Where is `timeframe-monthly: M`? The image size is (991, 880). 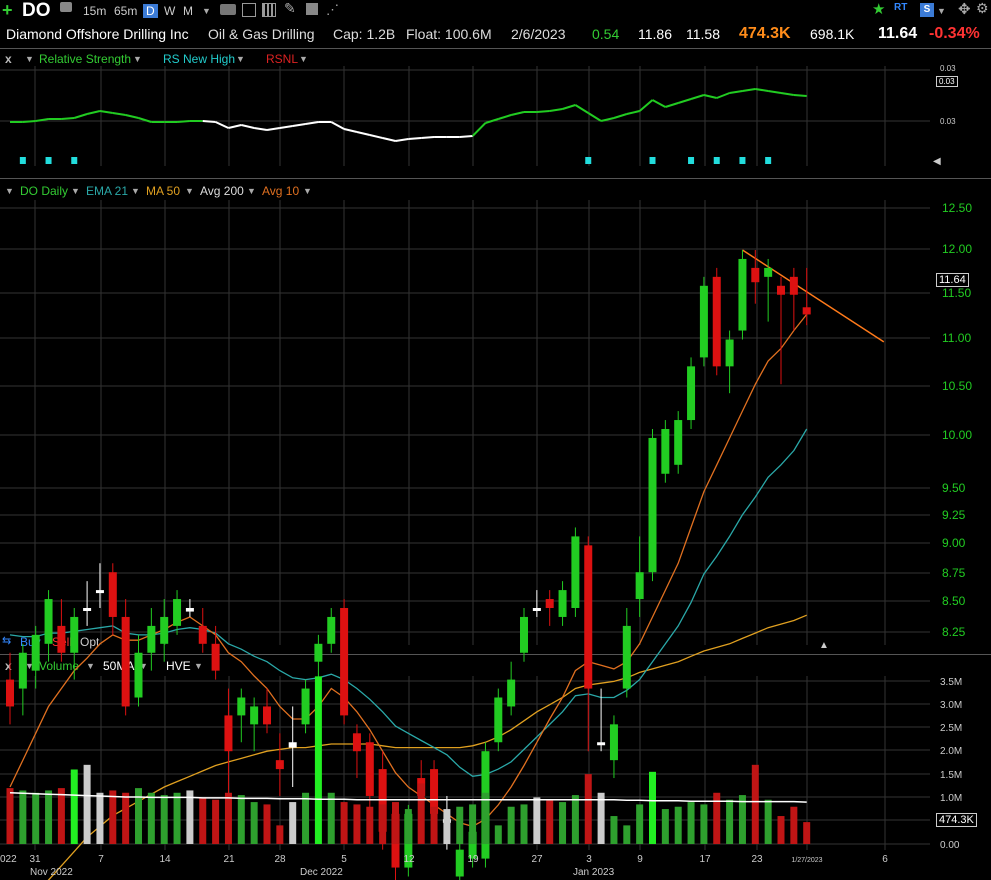
timeframe-monthly: M is located at coordinates (188, 11).